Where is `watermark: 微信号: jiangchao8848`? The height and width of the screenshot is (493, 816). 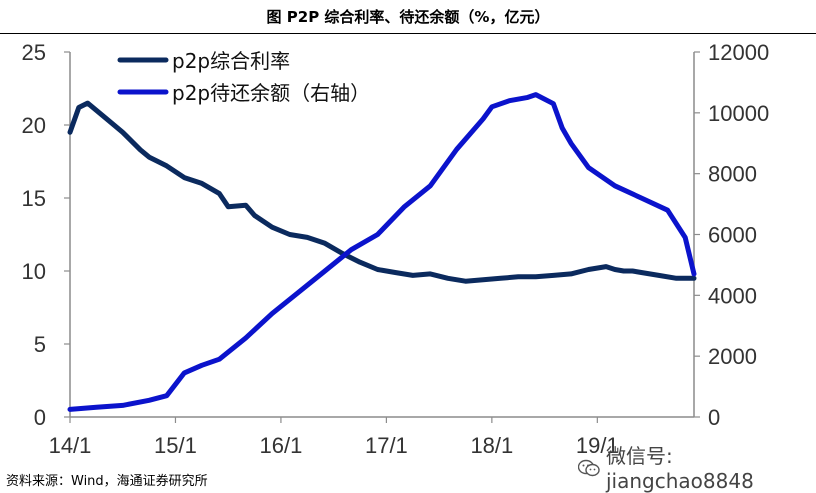
watermark: 微信号: jiangchao8848 is located at coordinates (696, 466).